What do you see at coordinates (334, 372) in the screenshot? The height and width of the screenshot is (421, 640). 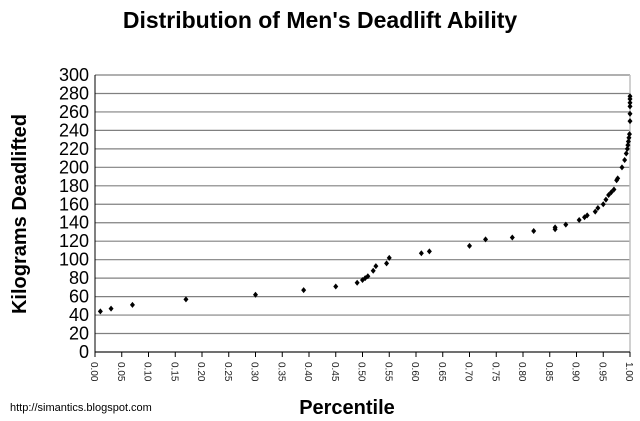 I see `x-tick-label: 0.45` at bounding box center [334, 372].